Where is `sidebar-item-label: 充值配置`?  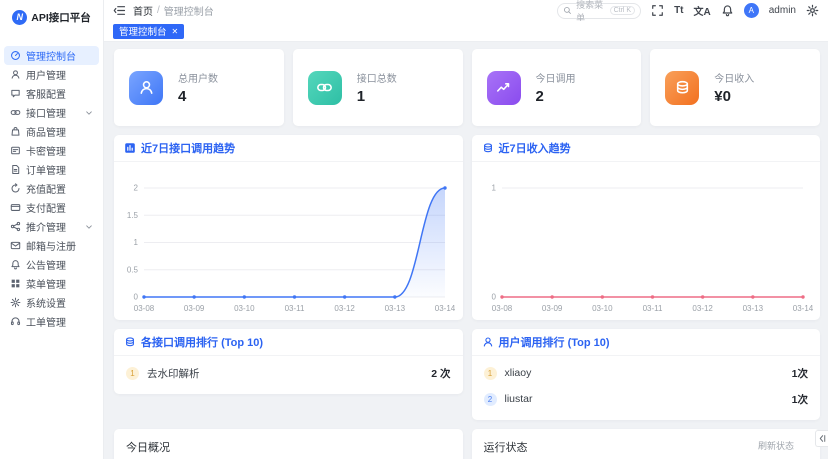 sidebar-item-label: 充值配置 is located at coordinates (46, 190).